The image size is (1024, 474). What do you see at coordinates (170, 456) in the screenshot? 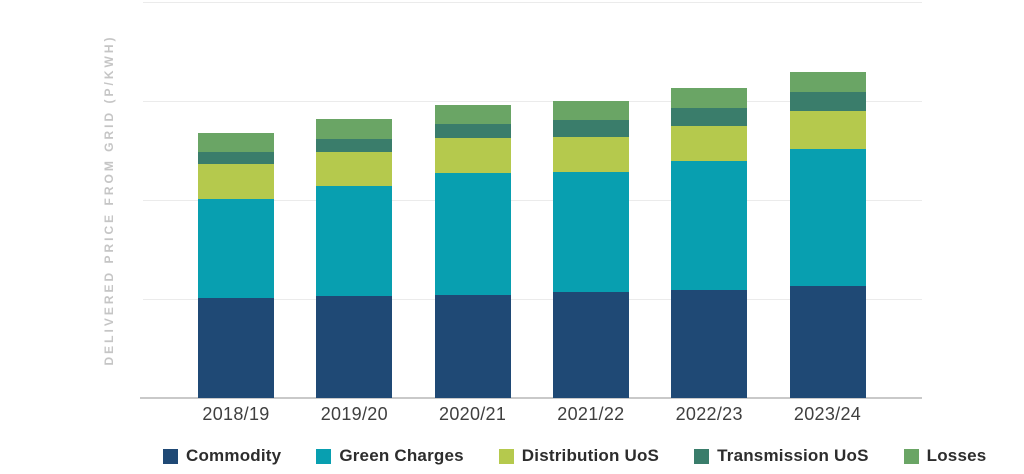
I see `legend-swatch-commodity` at bounding box center [170, 456].